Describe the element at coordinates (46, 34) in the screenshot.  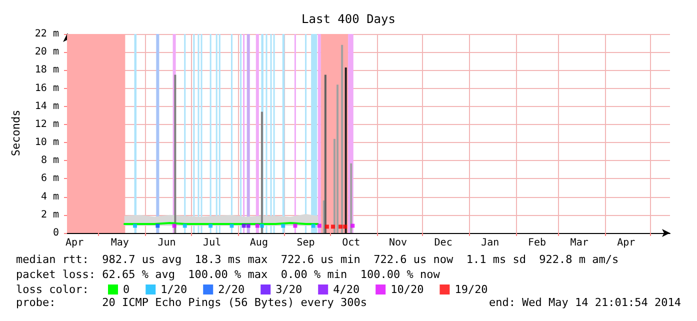
I see `y-tick-label: 22 m` at that location.